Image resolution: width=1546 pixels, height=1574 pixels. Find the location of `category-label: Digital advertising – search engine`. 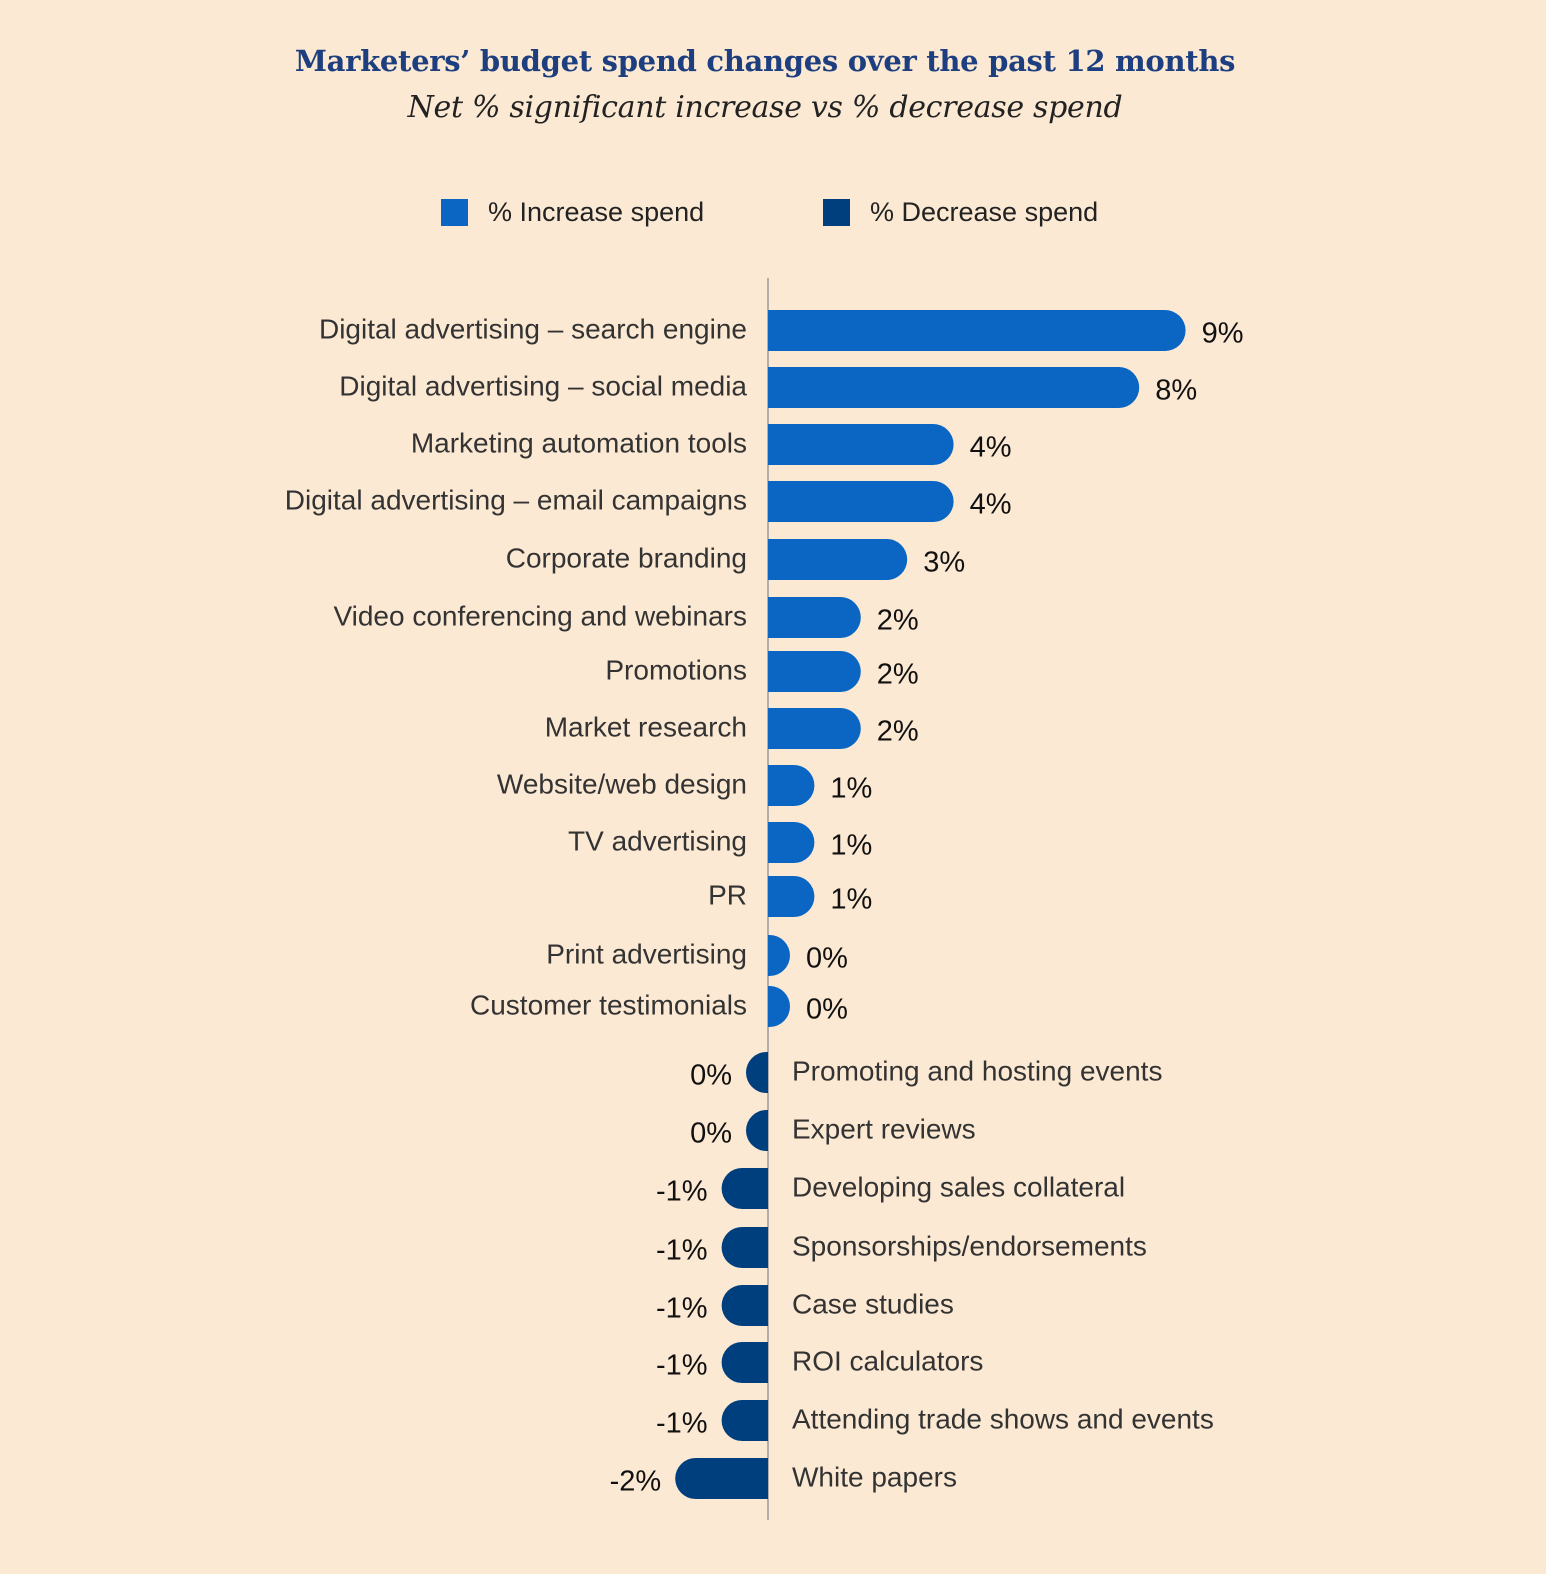

category-label: Digital advertising – search engine is located at coordinates (533, 329).